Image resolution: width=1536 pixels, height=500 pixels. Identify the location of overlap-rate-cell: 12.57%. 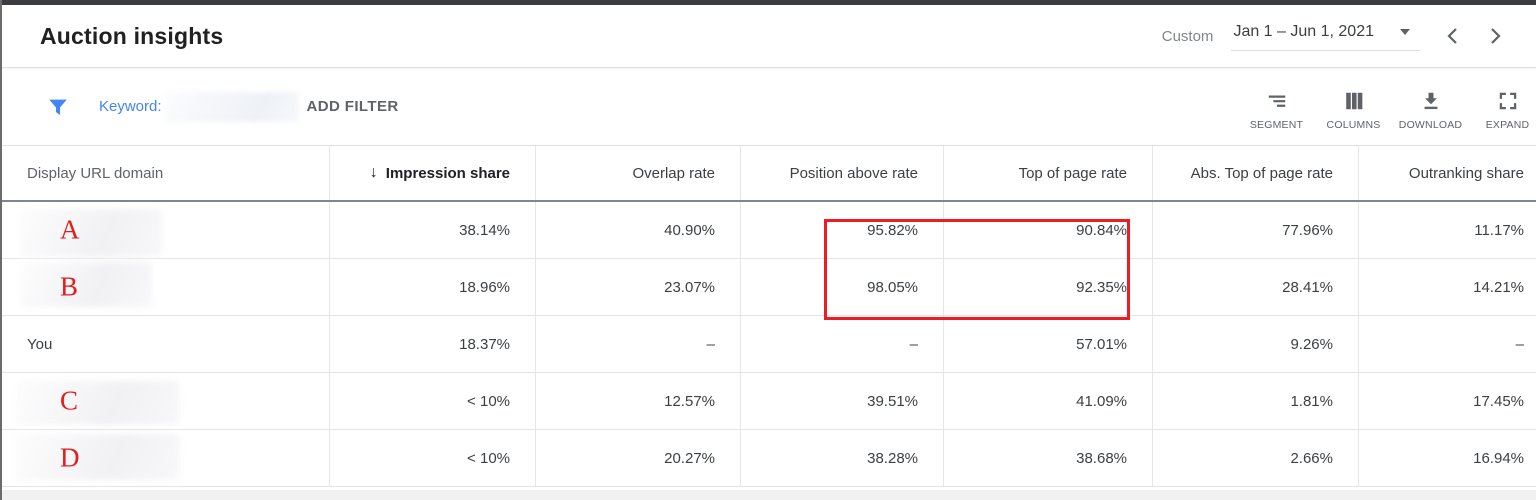
(637, 401).